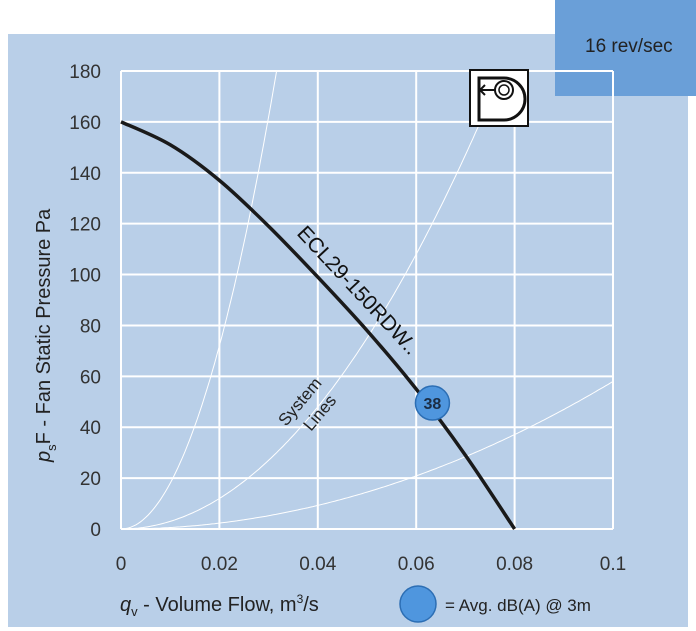  What do you see at coordinates (514, 564) in the screenshot?
I see `x-tick-label: 0.08` at bounding box center [514, 564].